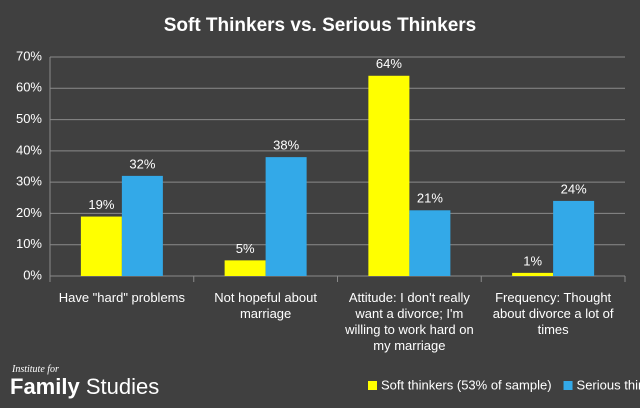 The width and height of the screenshot is (640, 408). Describe the element at coordinates (286, 145) in the screenshot. I see `value-label: 38%` at that location.